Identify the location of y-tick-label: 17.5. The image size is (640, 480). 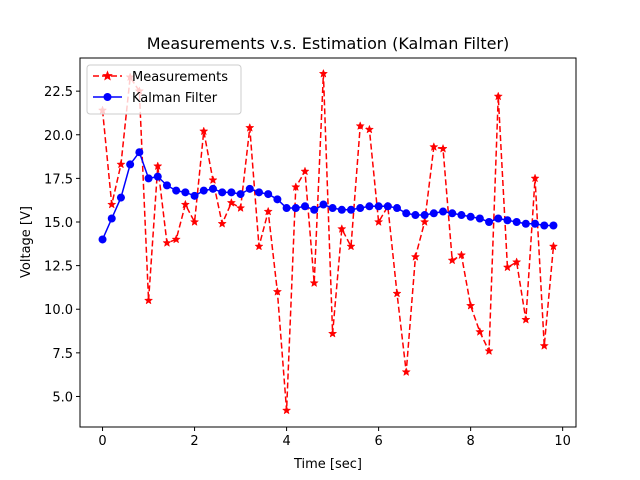
(58, 179).